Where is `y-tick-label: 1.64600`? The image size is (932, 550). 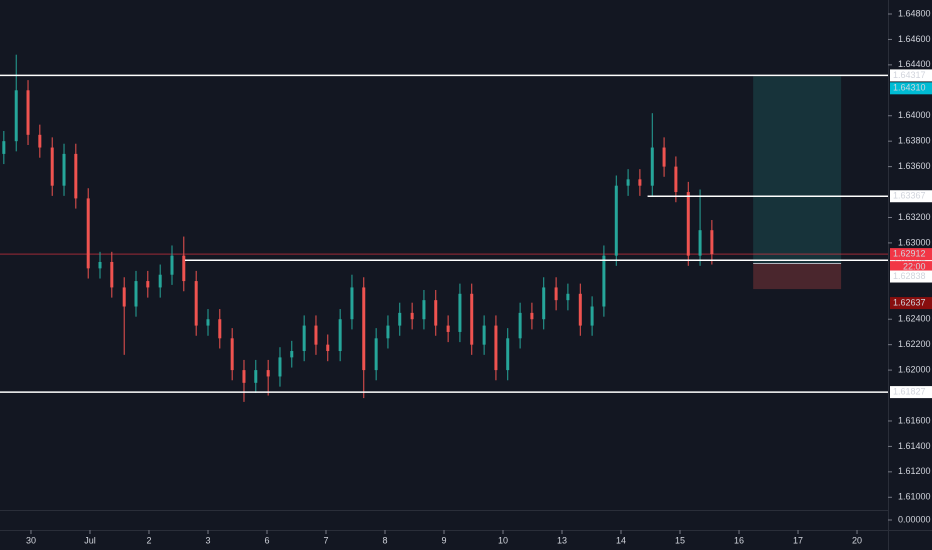
y-tick-label: 1.64600 is located at coordinates (914, 39).